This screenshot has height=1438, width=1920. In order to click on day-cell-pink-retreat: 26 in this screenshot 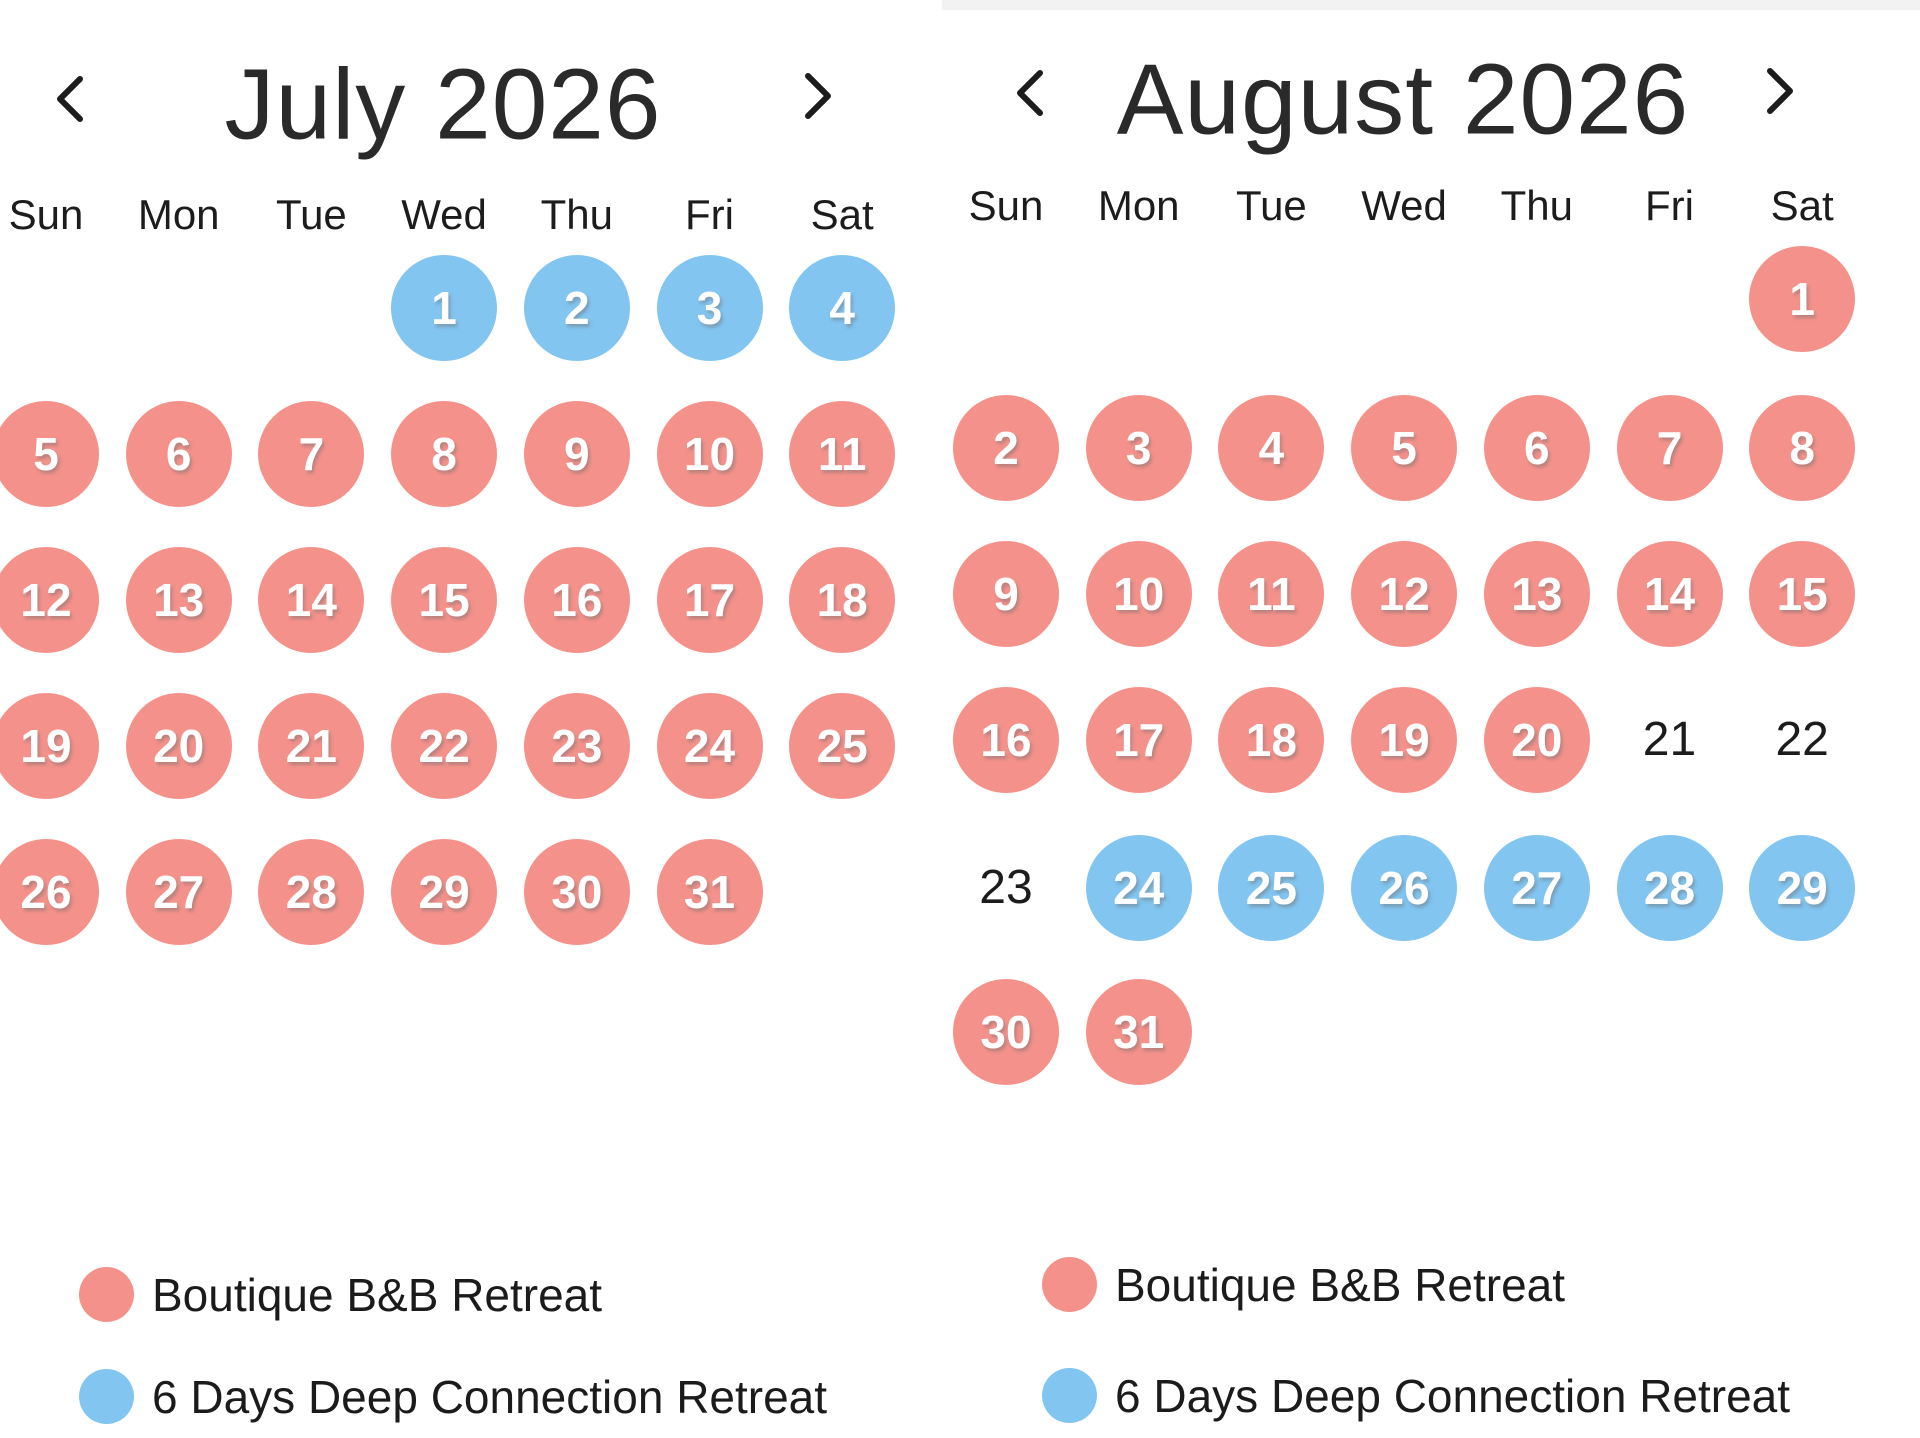, I will do `click(49, 892)`.